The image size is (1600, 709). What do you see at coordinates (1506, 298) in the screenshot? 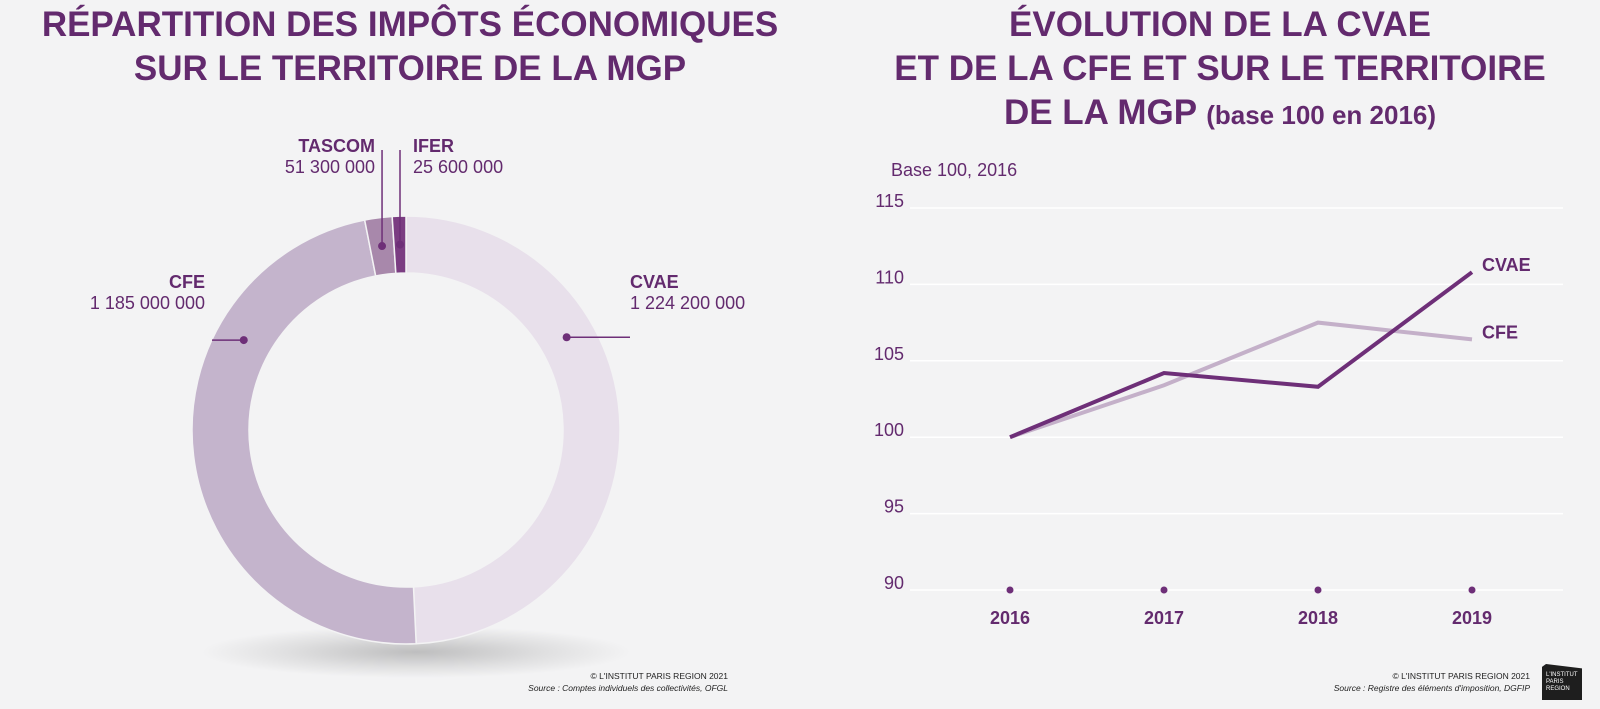
I see `series-labels: CVAE CFE` at bounding box center [1506, 298].